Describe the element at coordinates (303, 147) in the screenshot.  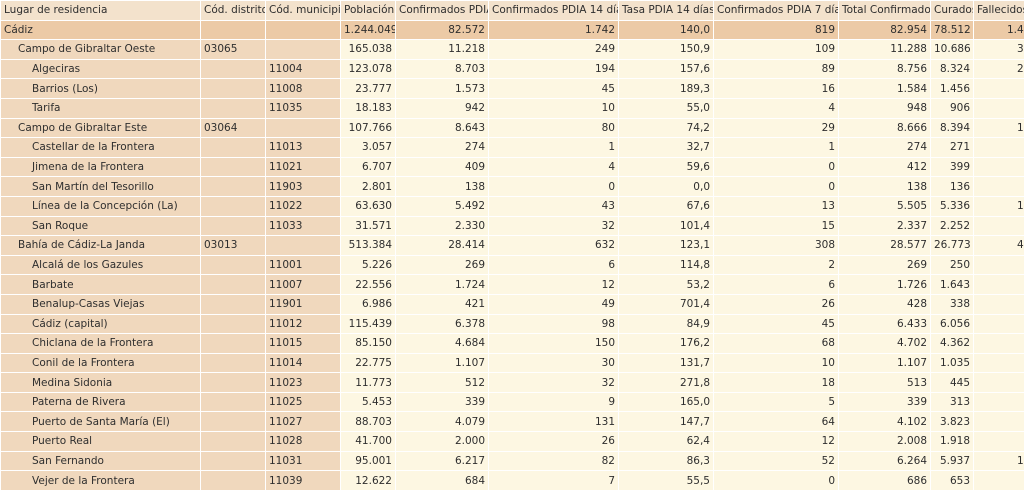
I see `code-cell: 11013` at that location.